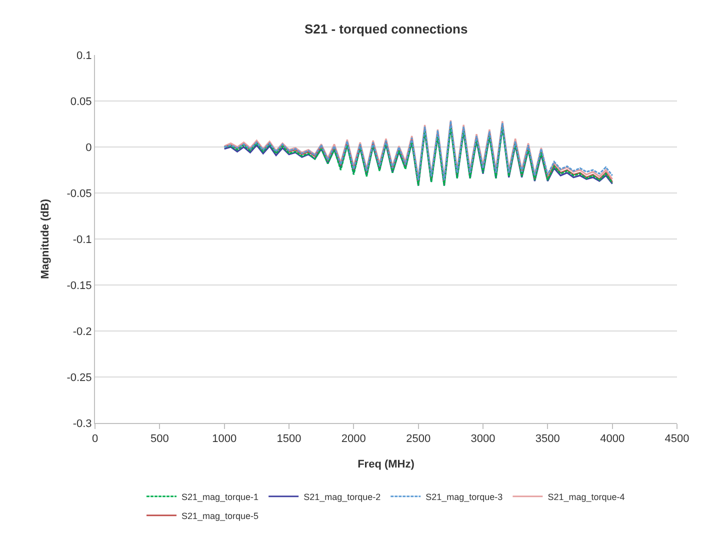 This screenshot has width=702, height=542. Describe the element at coordinates (82, 332) in the screenshot. I see `y-tick-label: -0.2` at that location.